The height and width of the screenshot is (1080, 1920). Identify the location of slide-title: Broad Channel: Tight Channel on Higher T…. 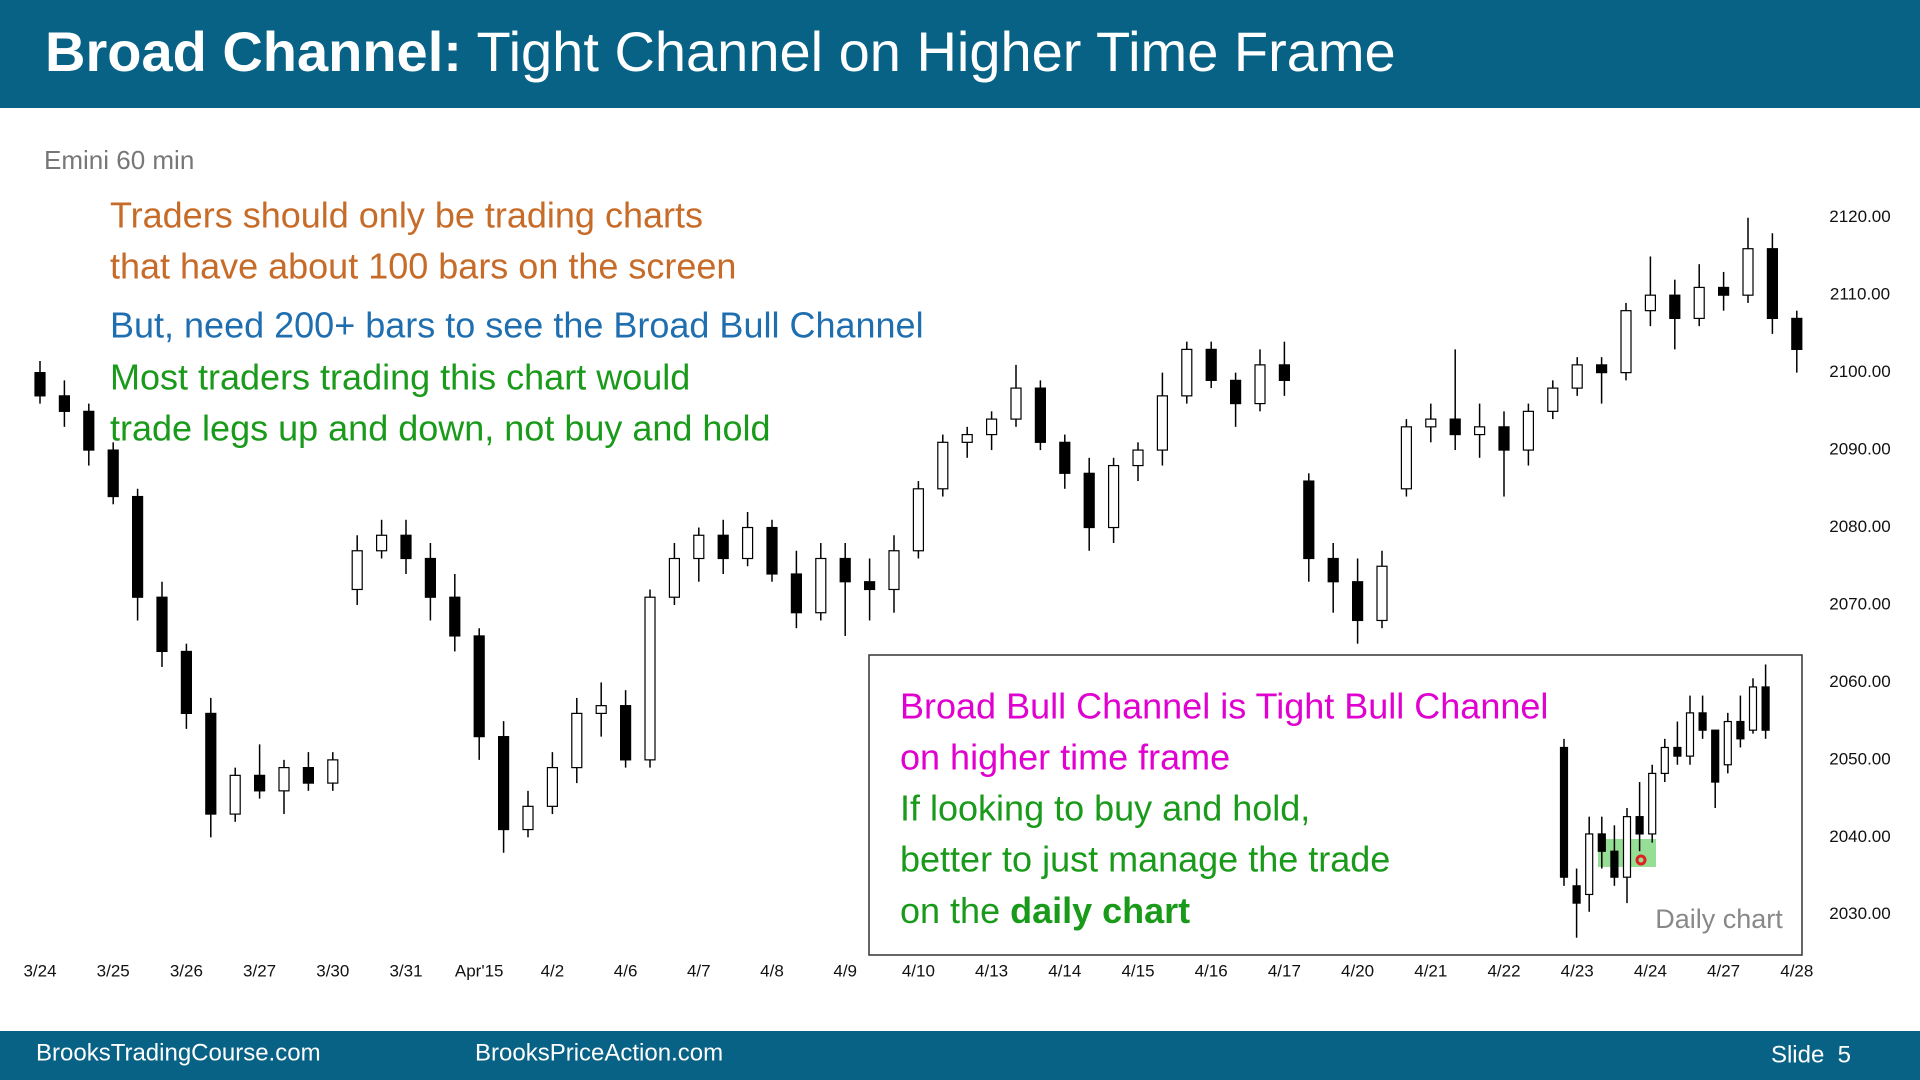
(720, 51).